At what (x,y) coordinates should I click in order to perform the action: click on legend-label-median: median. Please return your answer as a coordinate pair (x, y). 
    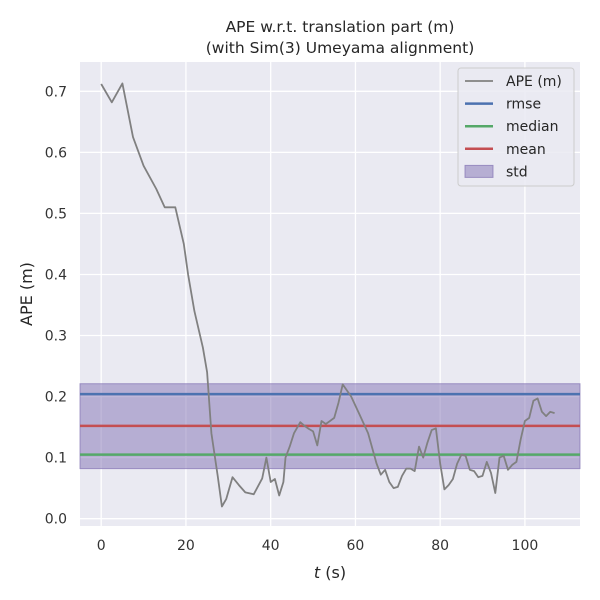
    Looking at the image, I should click on (532, 127).